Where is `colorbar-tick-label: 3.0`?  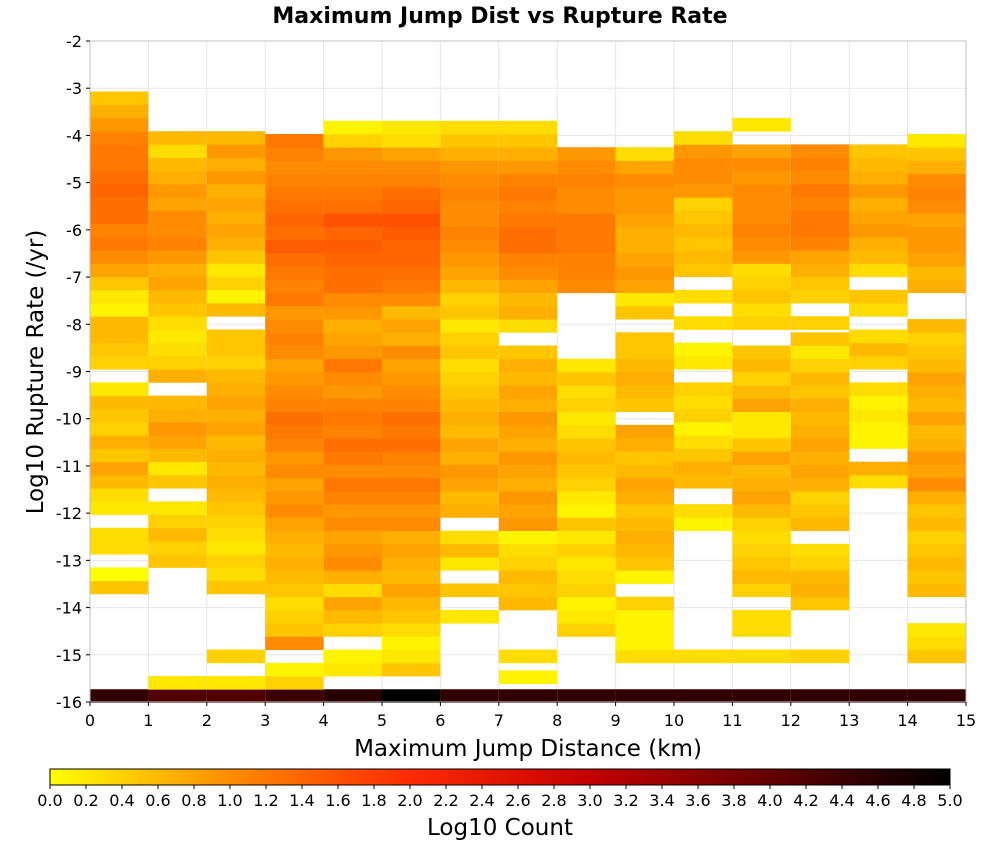 colorbar-tick-label: 3.0 is located at coordinates (589, 800).